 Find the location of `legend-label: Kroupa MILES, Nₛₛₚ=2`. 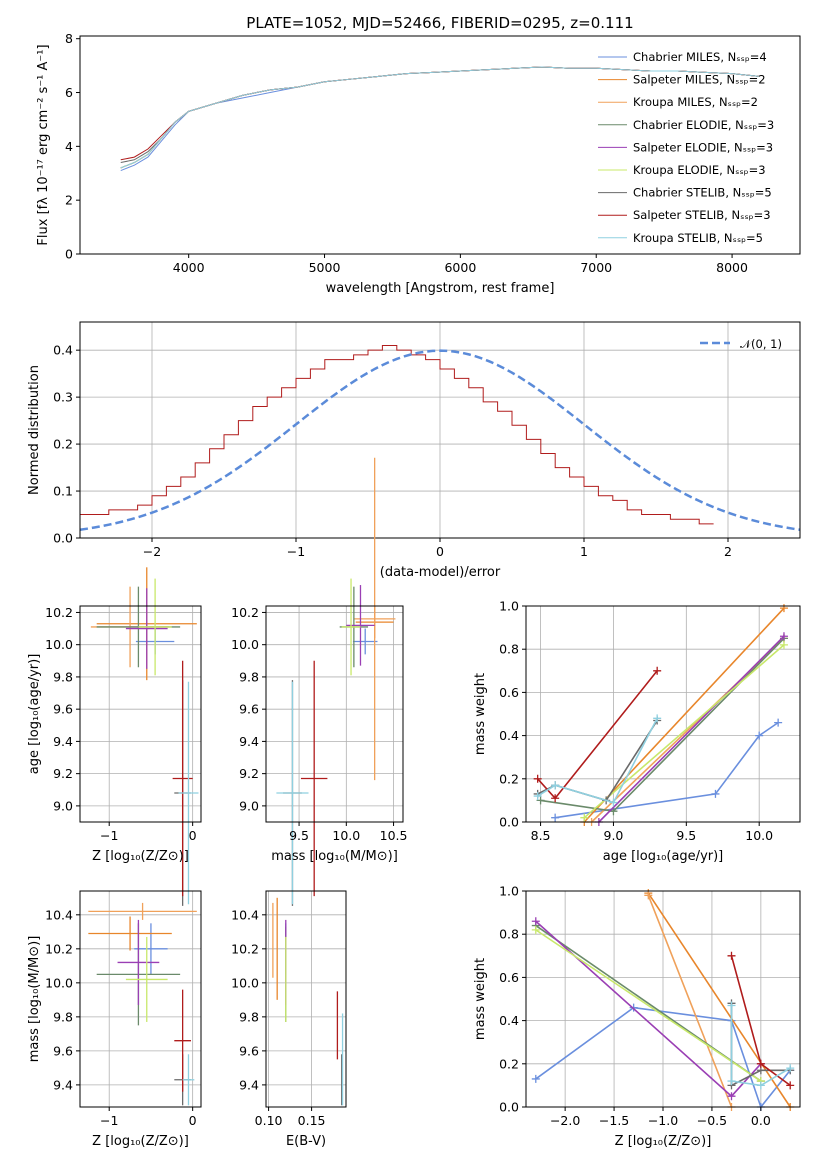

legend-label: Kroupa MILES, Nₛₛₚ=2 is located at coordinates (695, 102).